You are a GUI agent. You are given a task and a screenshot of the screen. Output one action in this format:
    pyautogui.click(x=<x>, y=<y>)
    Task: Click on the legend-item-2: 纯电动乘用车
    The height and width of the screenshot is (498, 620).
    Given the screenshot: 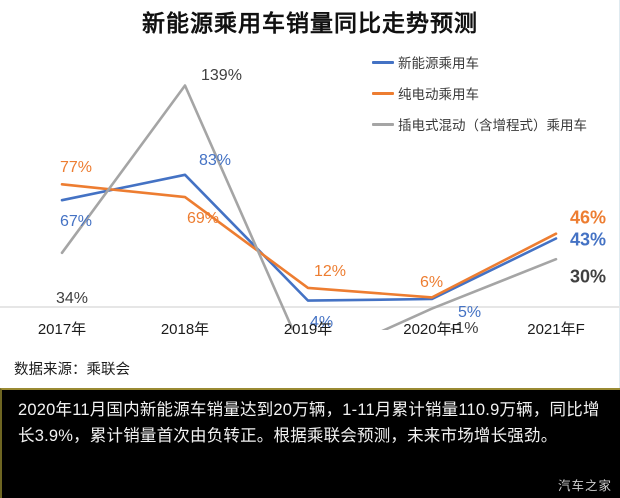 What is the action you would take?
    pyautogui.click(x=492, y=93)
    